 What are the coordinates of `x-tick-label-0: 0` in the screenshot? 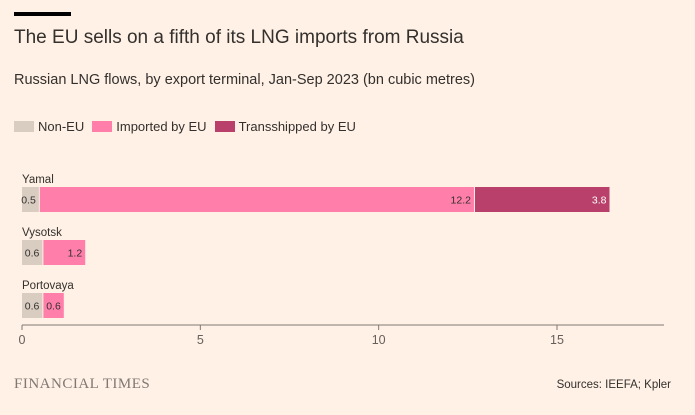 It's located at (22, 340).